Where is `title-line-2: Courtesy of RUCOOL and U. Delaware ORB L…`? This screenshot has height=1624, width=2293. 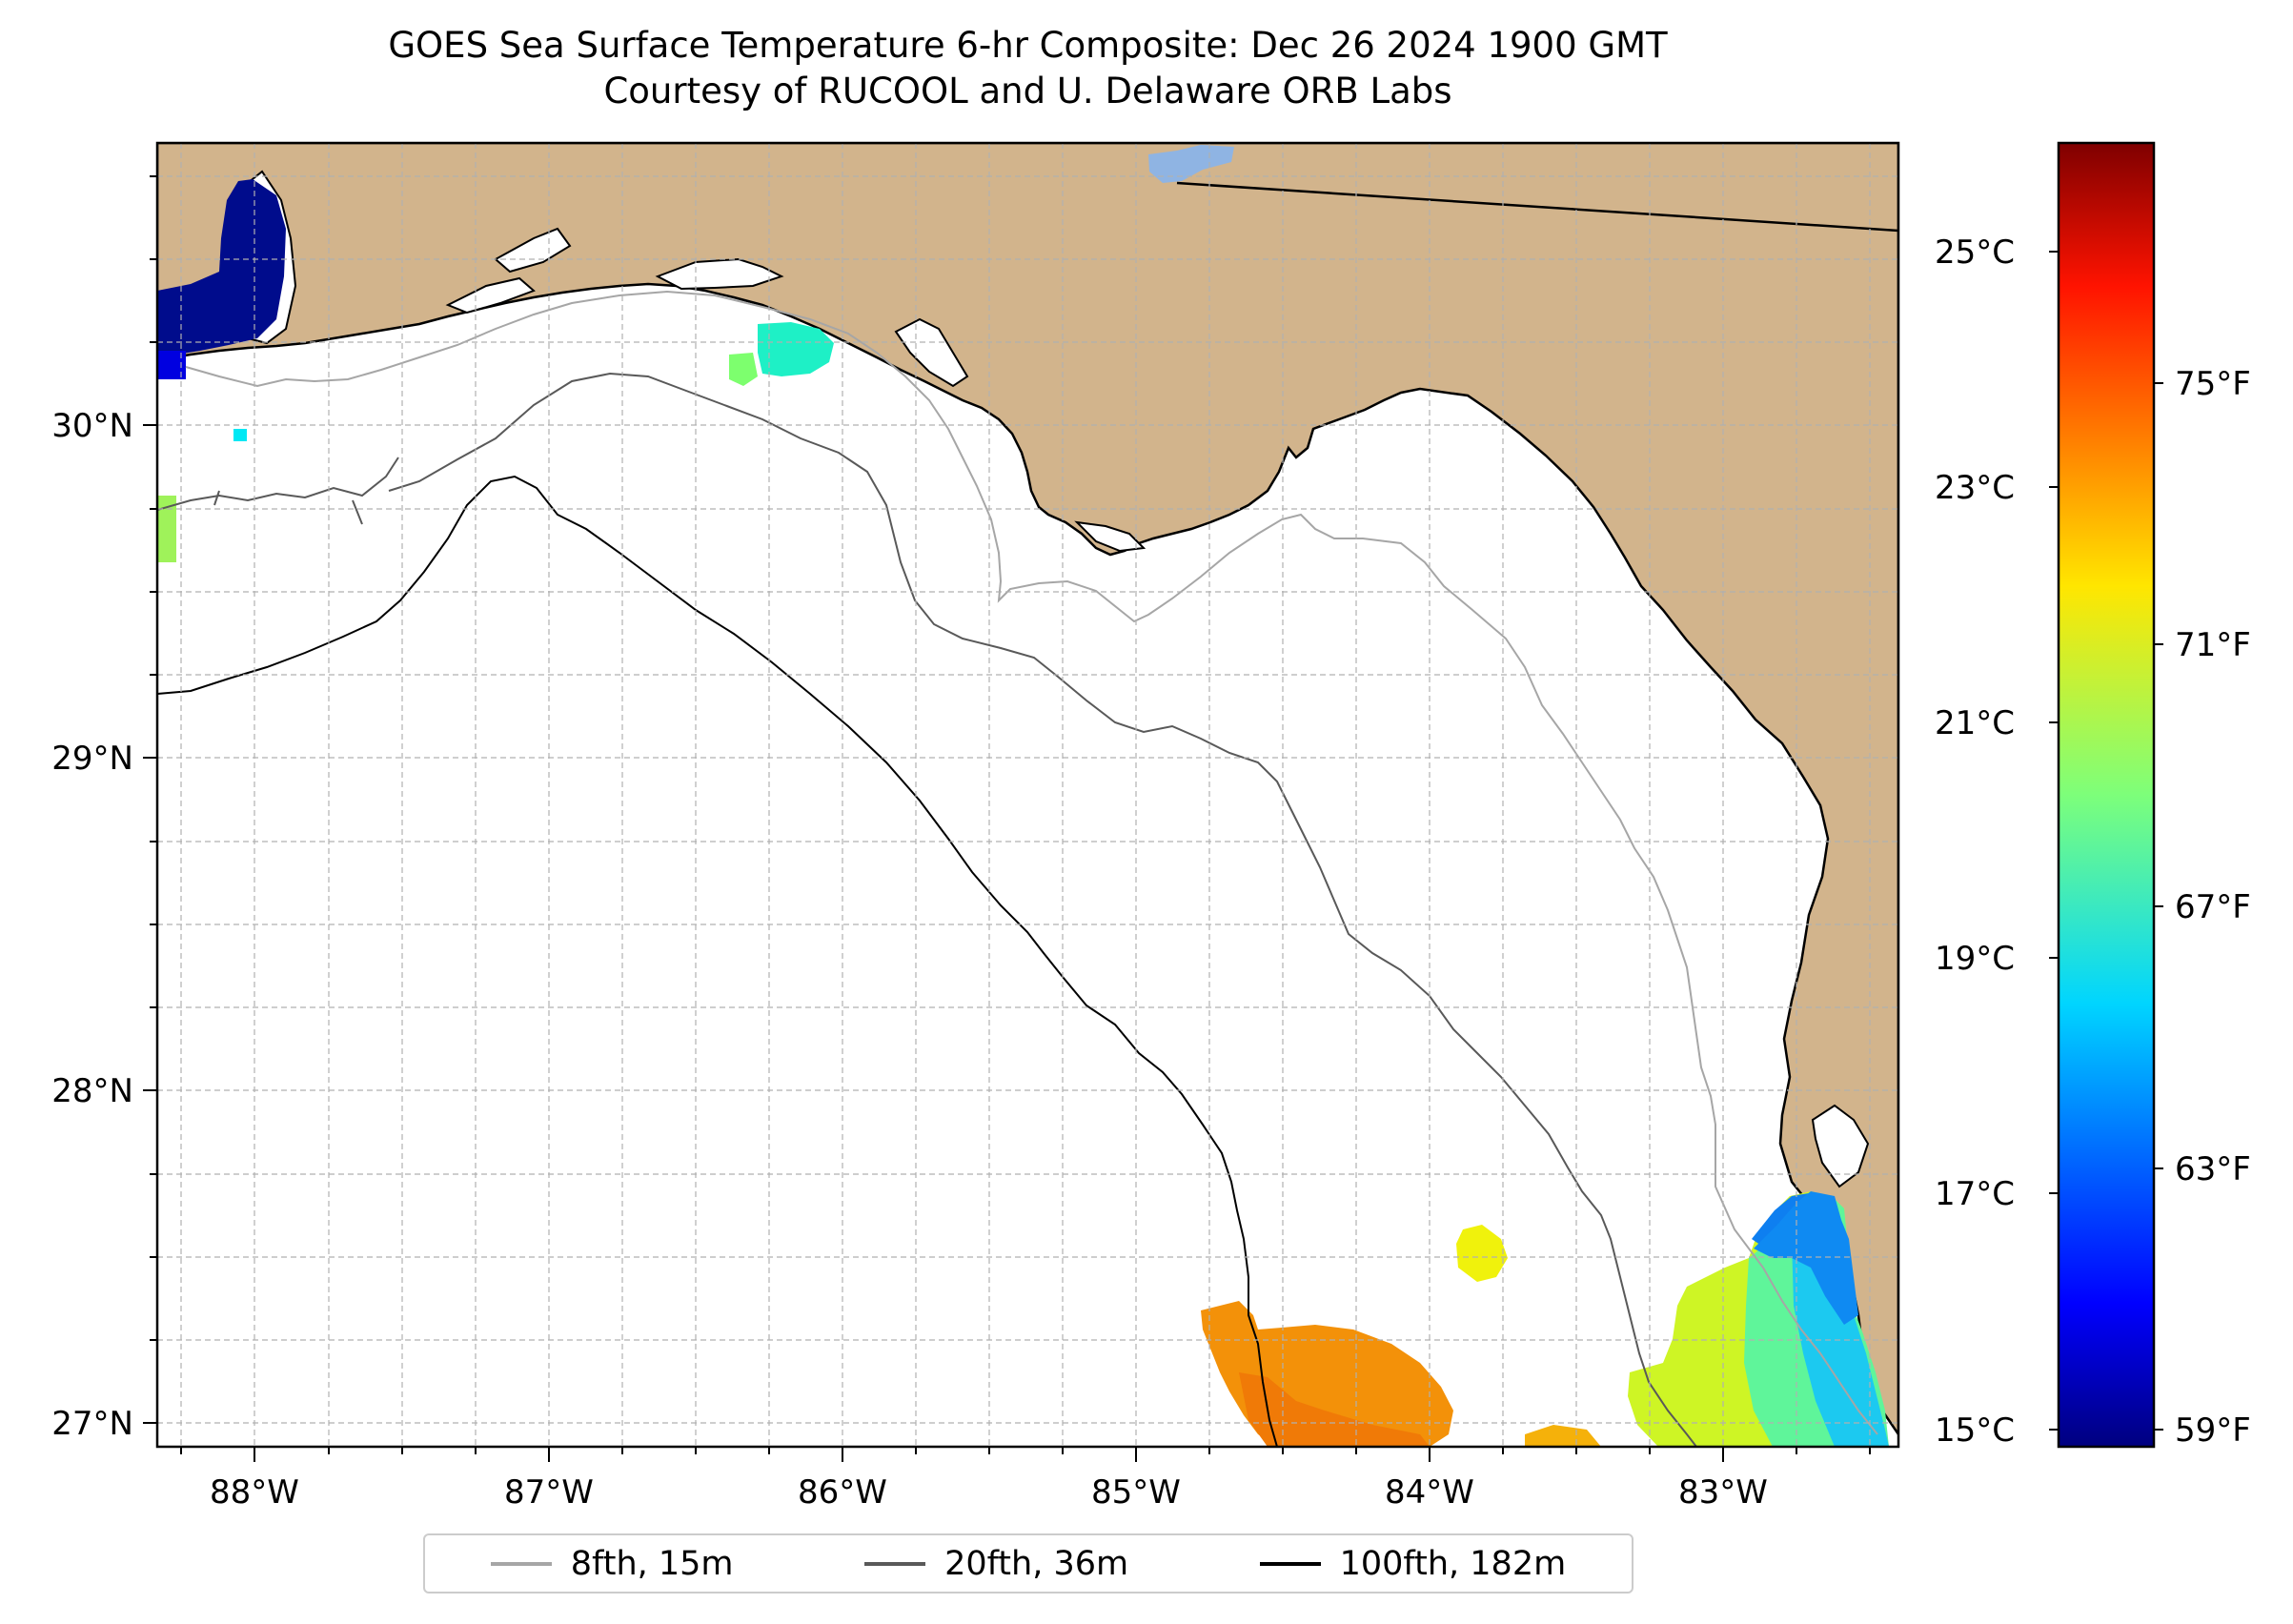
title-line-2: Courtesy of RUCOOL and U. Delaware ORB L… is located at coordinates (1027, 91).